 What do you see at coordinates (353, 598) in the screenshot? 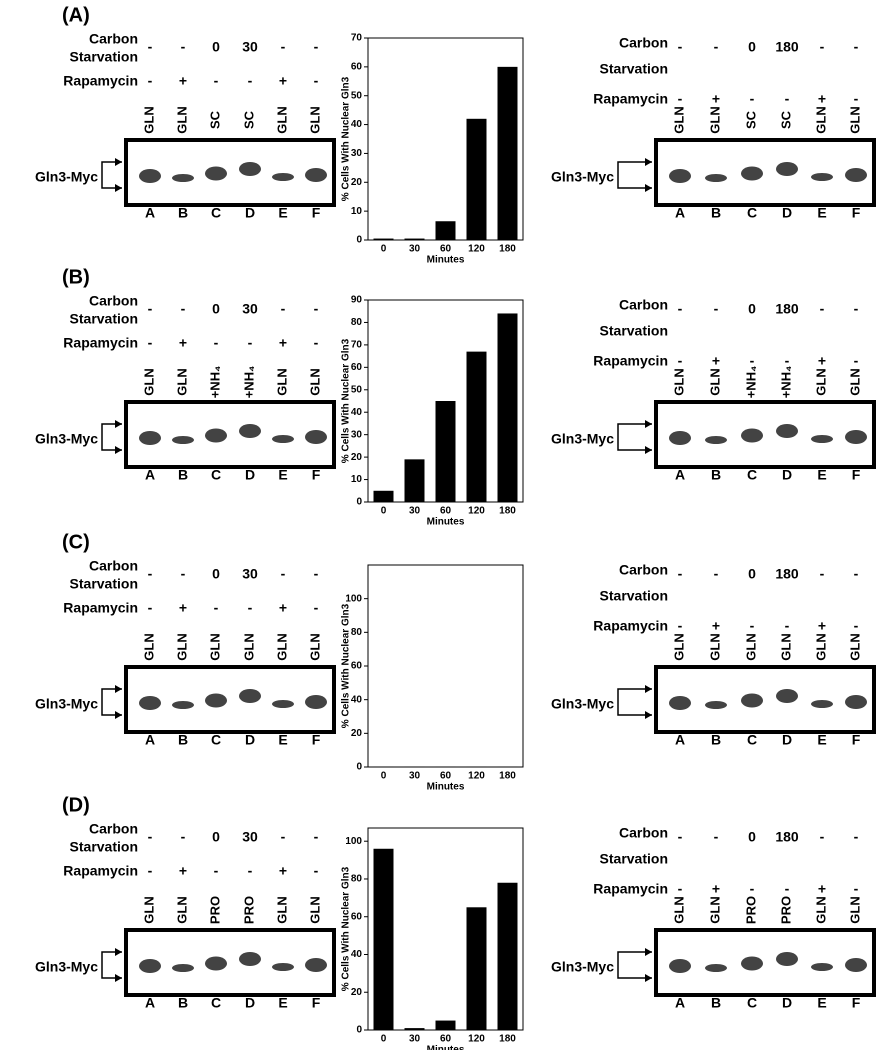
I see `y-tick-label: 100` at bounding box center [353, 598].